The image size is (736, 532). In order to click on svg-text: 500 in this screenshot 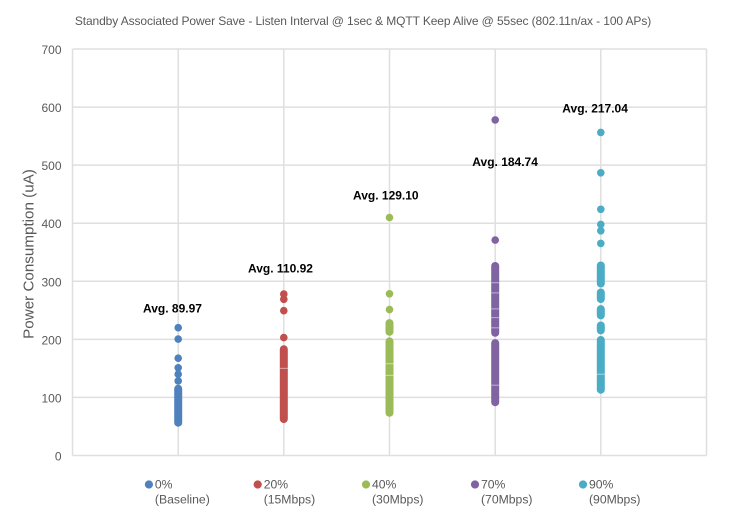, I will do `click(51, 166)`.